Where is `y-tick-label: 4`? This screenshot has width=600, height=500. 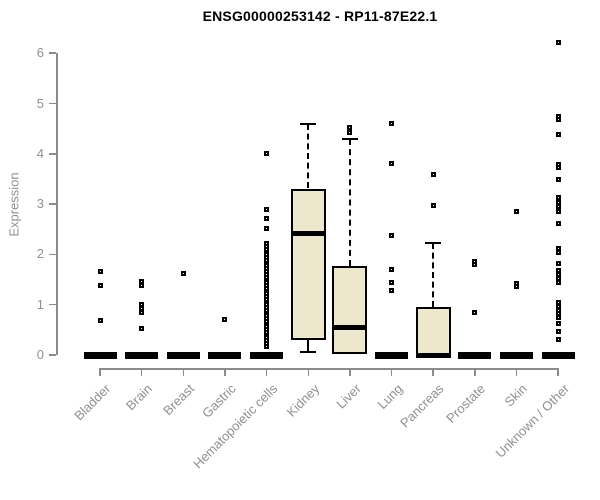 y-tick-label: 4 is located at coordinates (40, 153).